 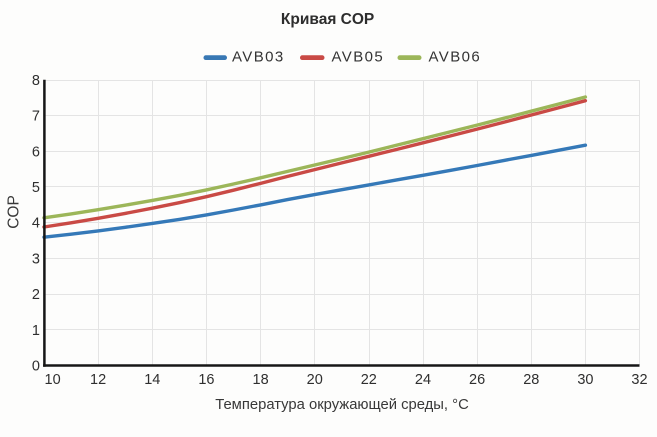 What do you see at coordinates (36, 331) in the screenshot?
I see `svg-text: 1` at bounding box center [36, 331].